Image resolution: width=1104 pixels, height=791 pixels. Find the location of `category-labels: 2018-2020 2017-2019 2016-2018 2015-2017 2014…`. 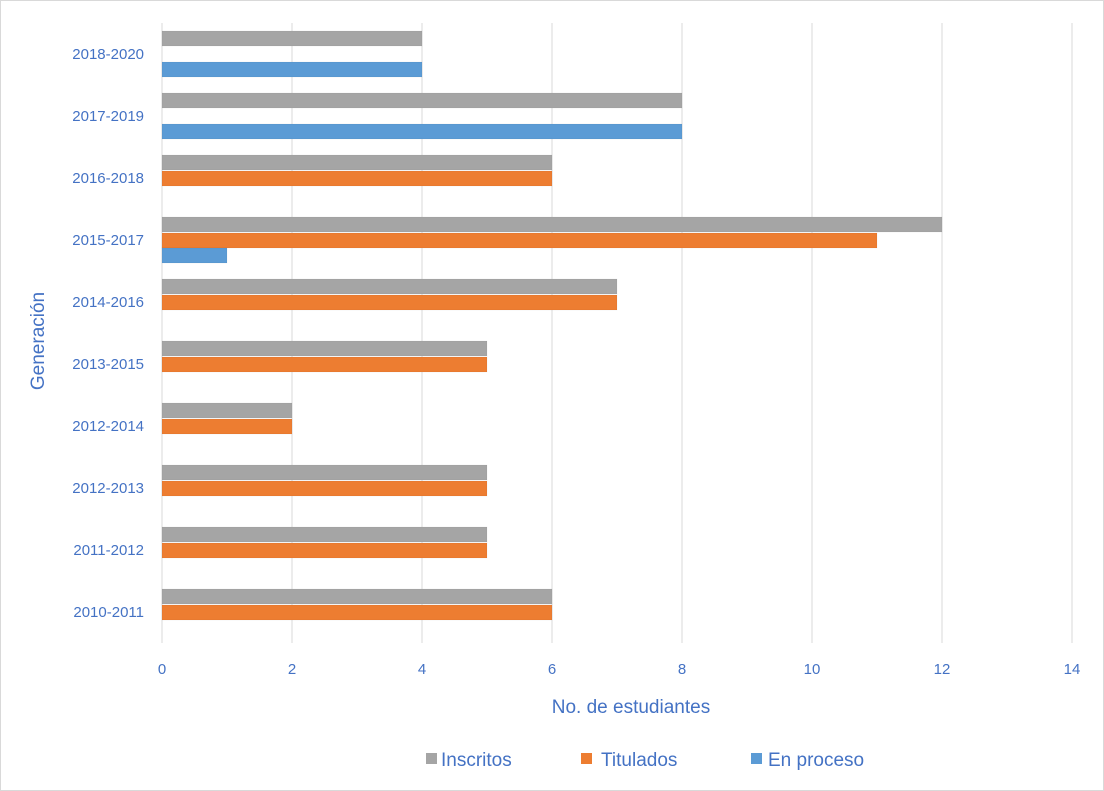

category-labels: 2018-2020 2017-2019 2016-2018 2015-2017 2014… is located at coordinates (108, 333).